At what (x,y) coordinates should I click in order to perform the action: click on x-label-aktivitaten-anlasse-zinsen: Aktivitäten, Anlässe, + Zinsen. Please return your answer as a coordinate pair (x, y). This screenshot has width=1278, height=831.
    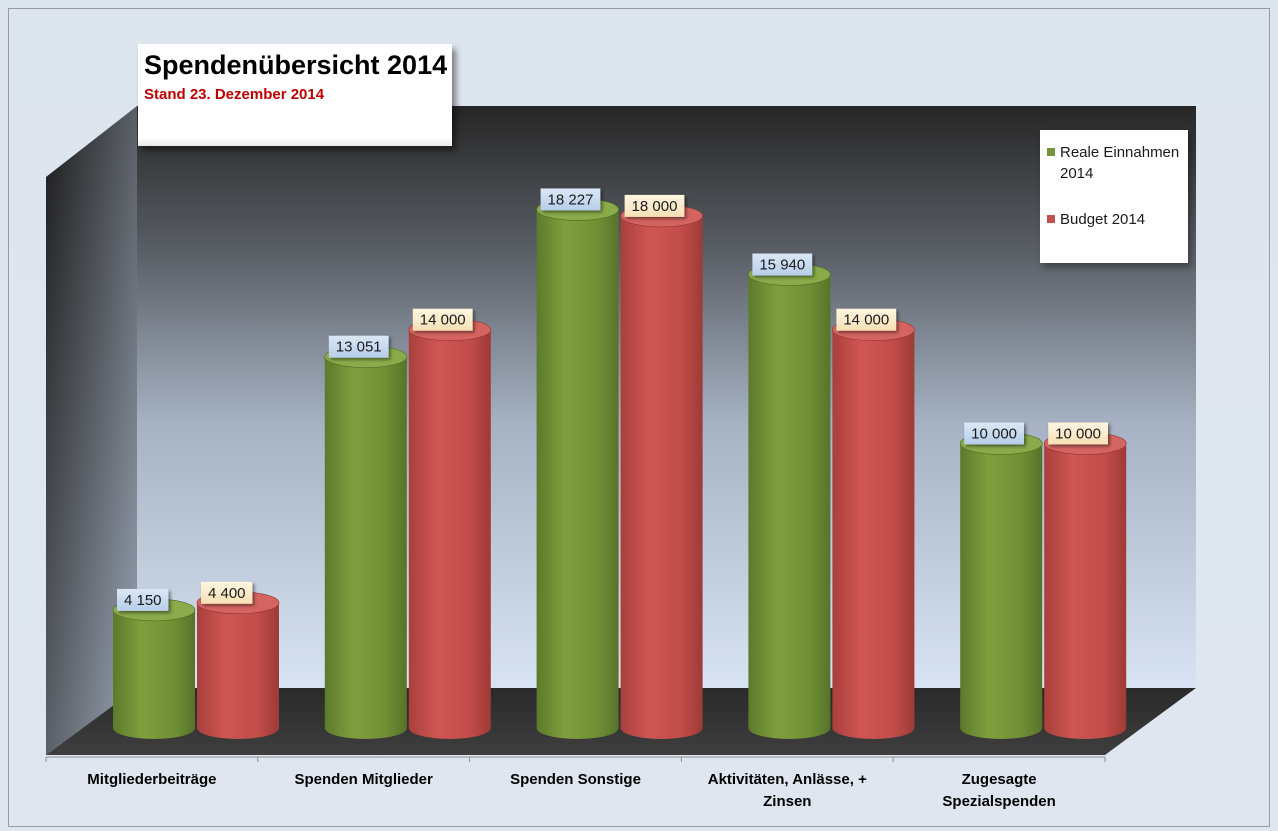
    Looking at the image, I should click on (787, 791).